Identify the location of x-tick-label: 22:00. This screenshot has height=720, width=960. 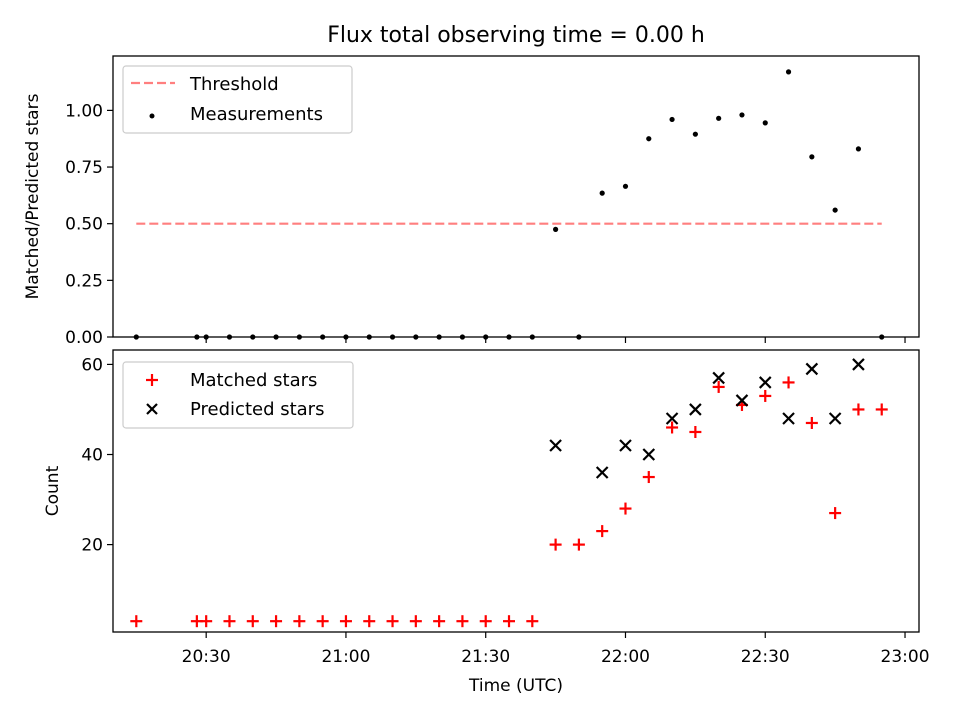
(625, 657).